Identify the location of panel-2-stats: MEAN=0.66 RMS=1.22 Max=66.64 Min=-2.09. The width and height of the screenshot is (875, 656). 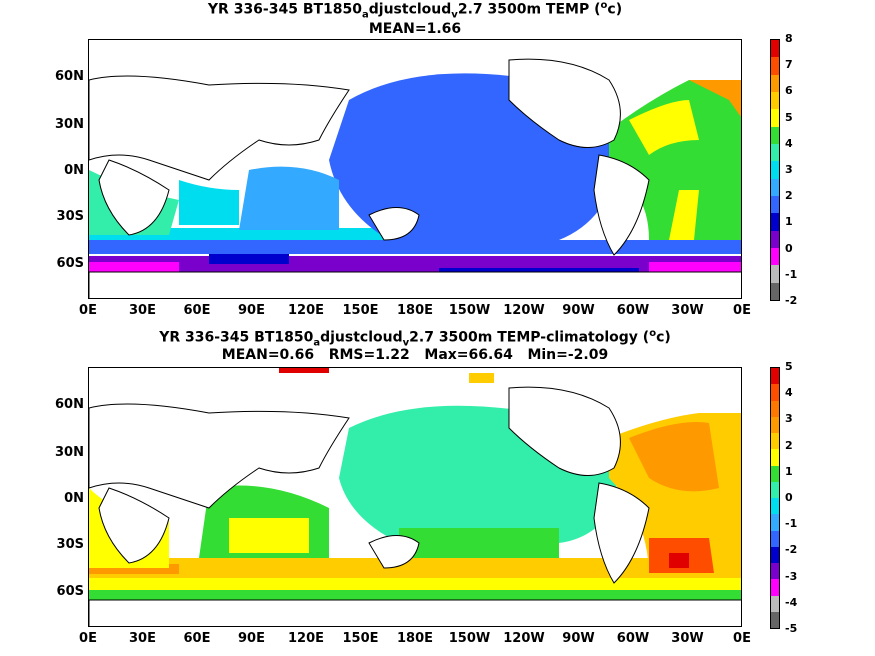
(415, 355).